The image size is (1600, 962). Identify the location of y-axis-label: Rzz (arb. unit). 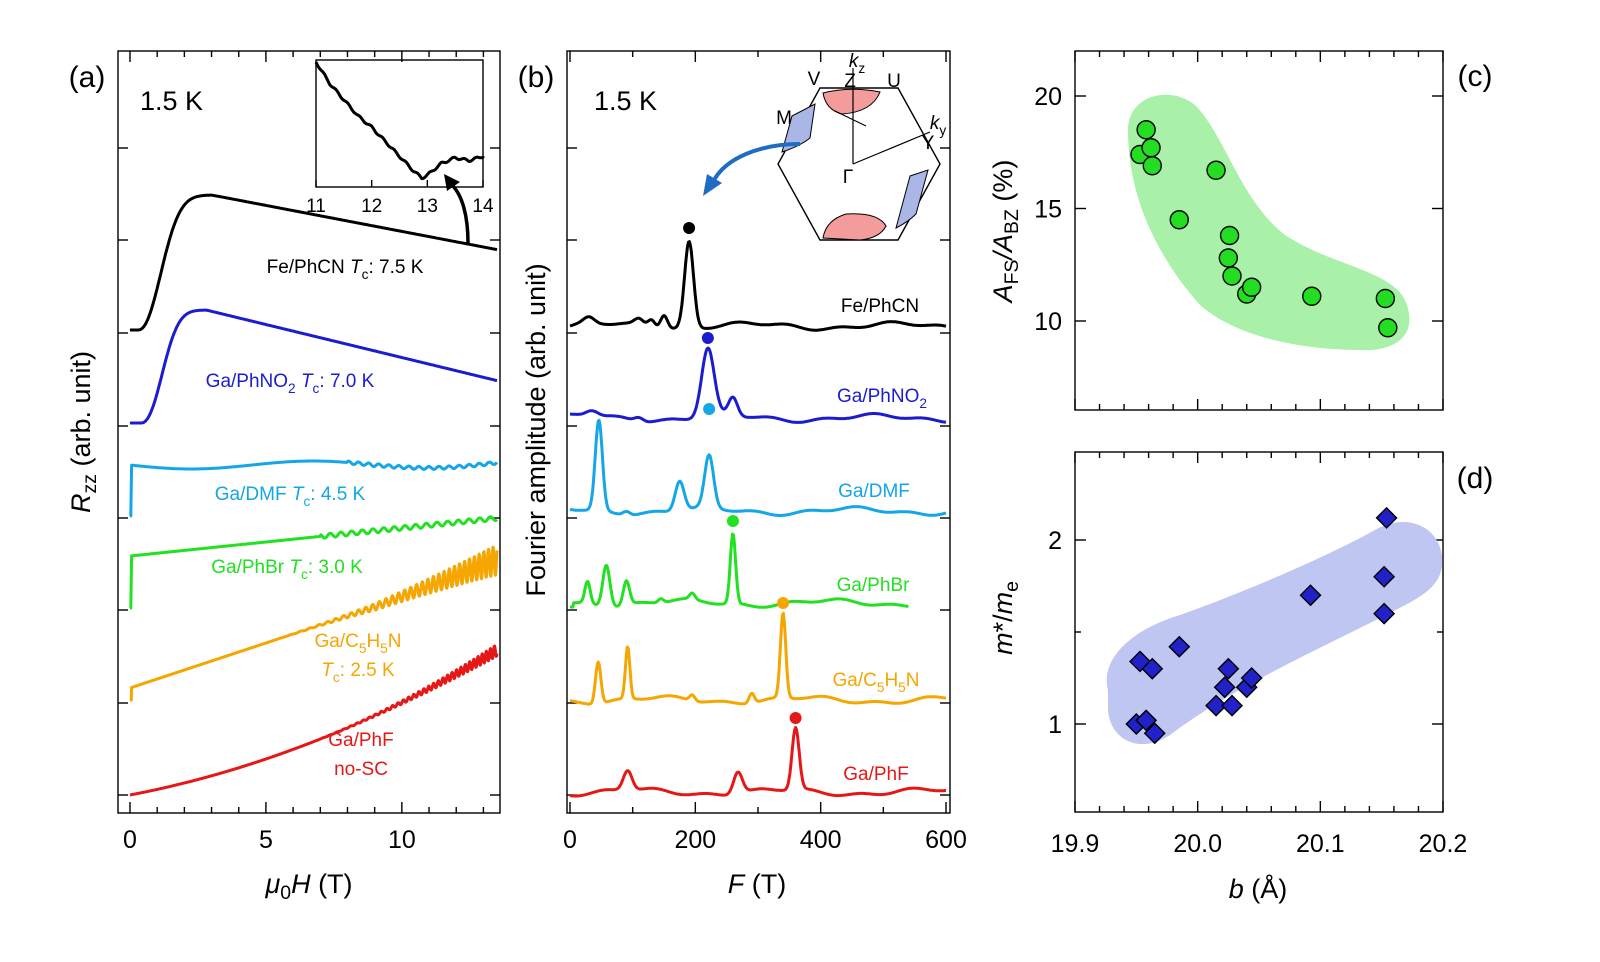
(83, 432).